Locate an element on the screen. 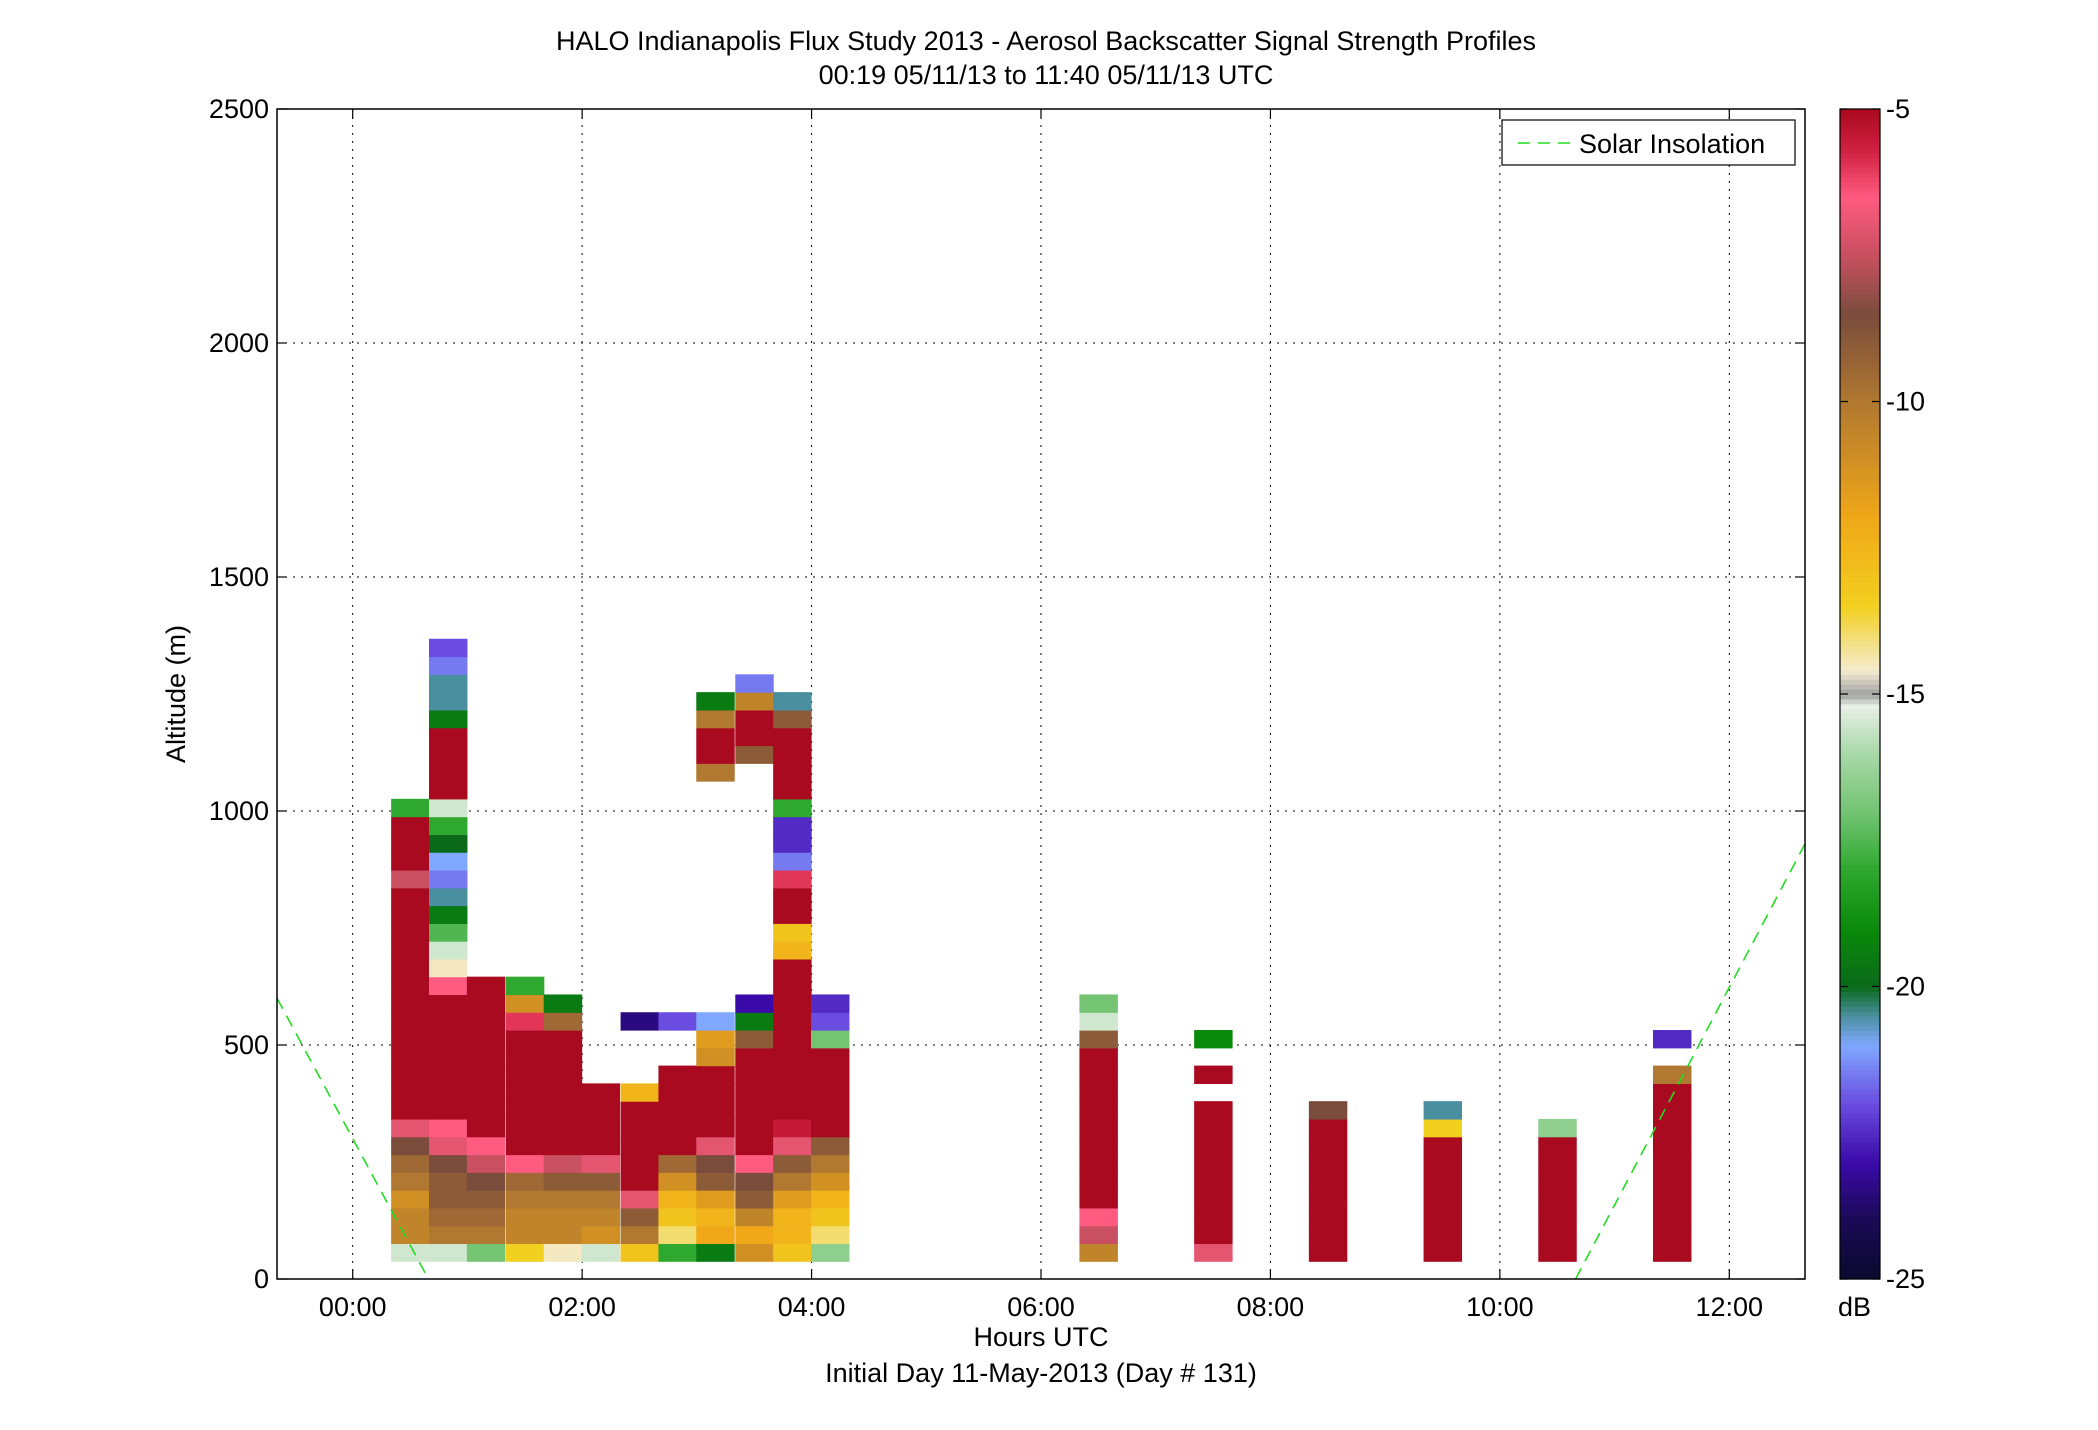  x-axis-label-secondary: Initial Day 11-May-2013 (Day # 131) is located at coordinates (1041, 1373).